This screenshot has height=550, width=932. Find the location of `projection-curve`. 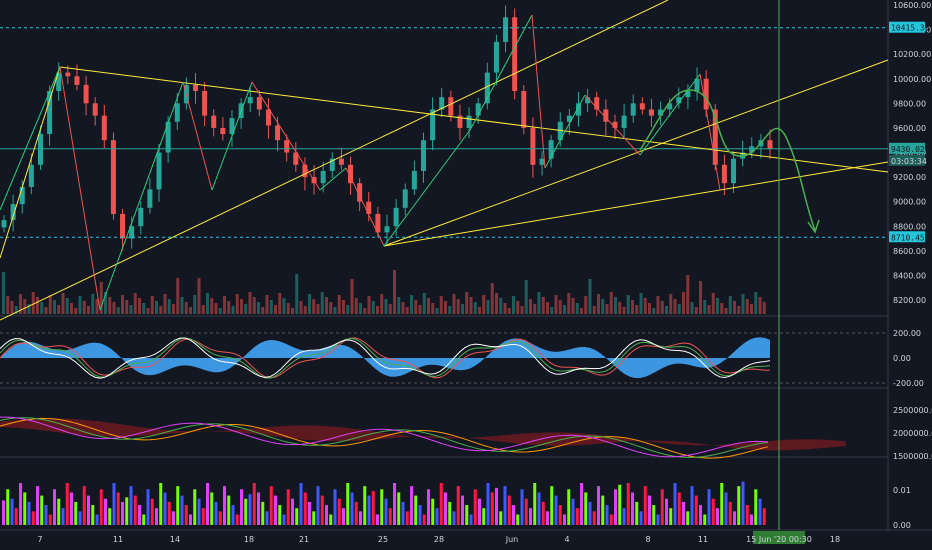

projection-curve is located at coordinates (727, 160).